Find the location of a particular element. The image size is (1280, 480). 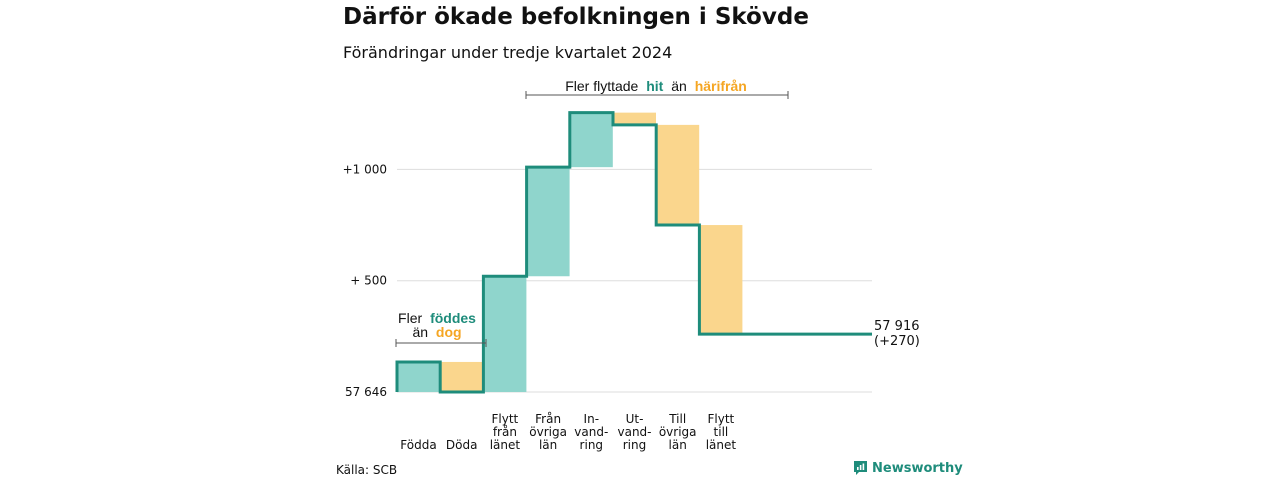

chart-subtitle: Förändringar under tredje kvartalet 2024 is located at coordinates (508, 52).